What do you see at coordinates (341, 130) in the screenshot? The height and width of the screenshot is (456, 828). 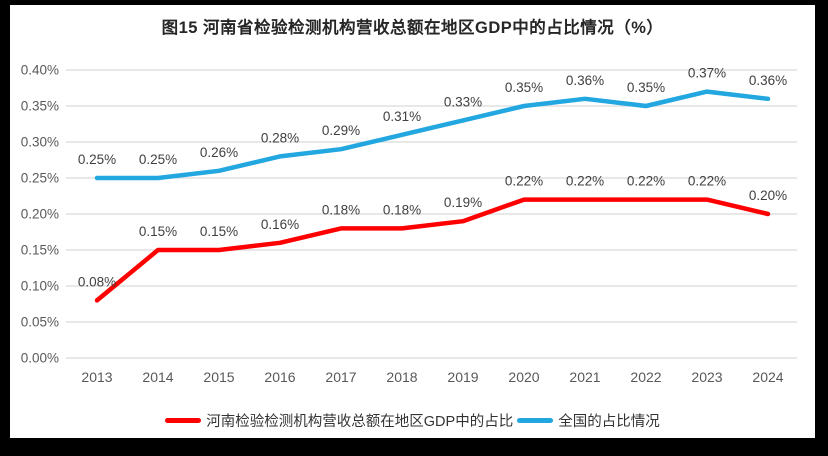 I see `data-label: 0.29%` at bounding box center [341, 130].